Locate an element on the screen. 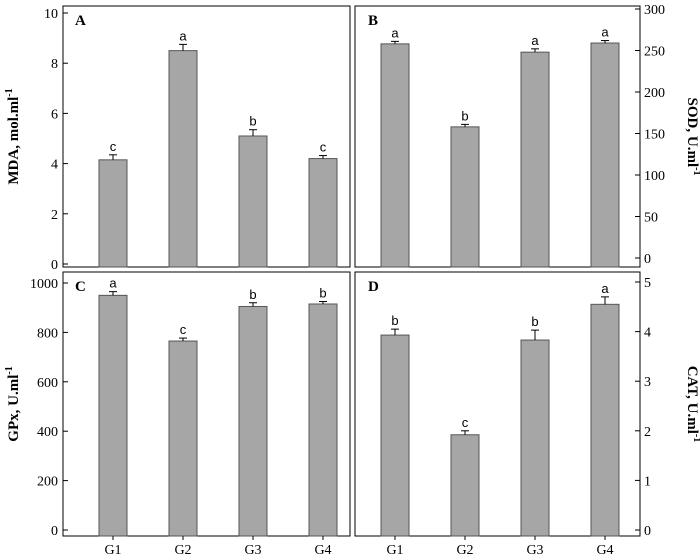 This screenshot has width=700, height=560. y-axis-label: GPx, U.ml-1 is located at coordinates (13, 403).